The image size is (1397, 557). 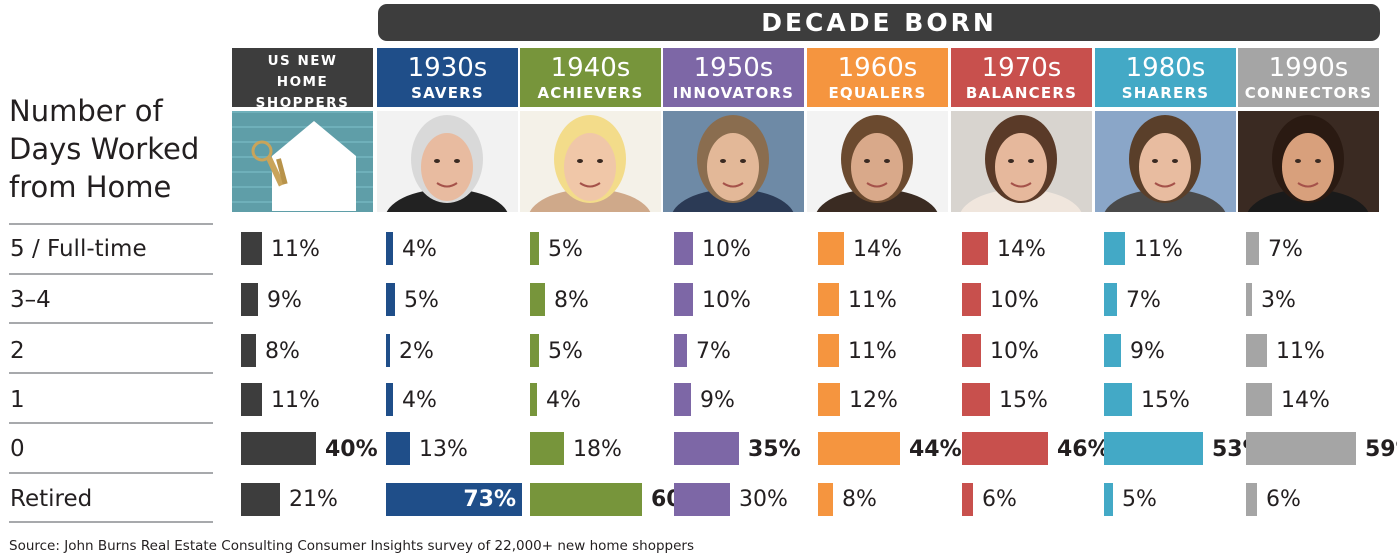 I want to click on house-key-photo, so click(x=302, y=161).